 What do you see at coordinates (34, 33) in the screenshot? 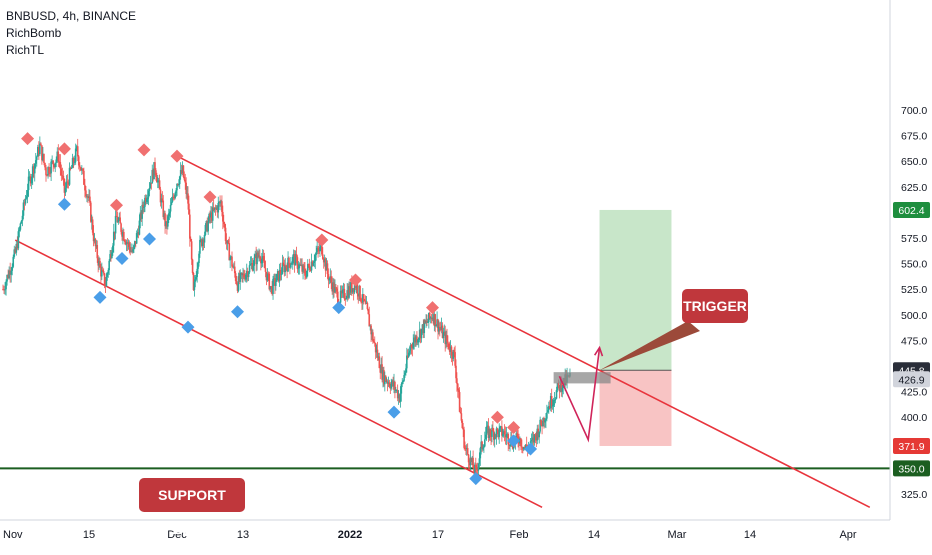
I see `indicator-richbomb: RichBomb` at bounding box center [34, 33].